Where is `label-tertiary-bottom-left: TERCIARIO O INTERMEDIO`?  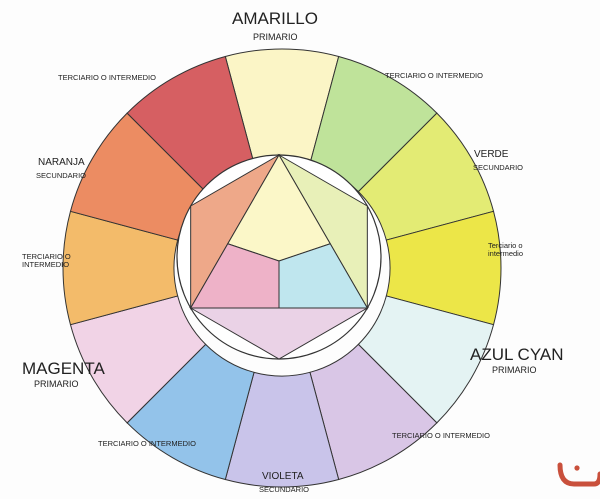
label-tertiary-bottom-left: TERCIARIO O INTERMEDIO is located at coordinates (147, 443).